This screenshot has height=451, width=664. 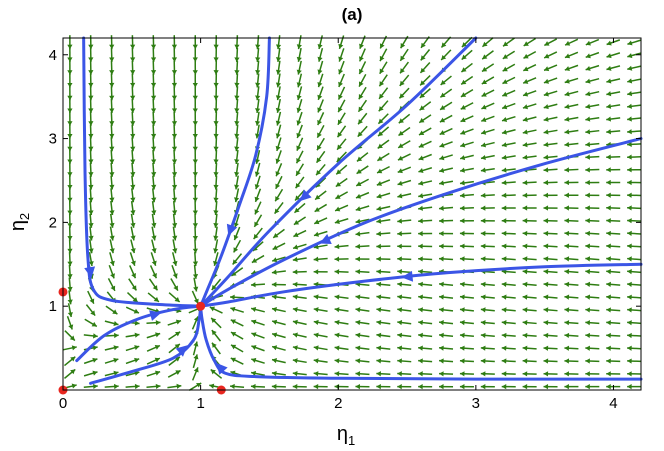 I want to click on trajectory-arrow, so click(x=407, y=276).